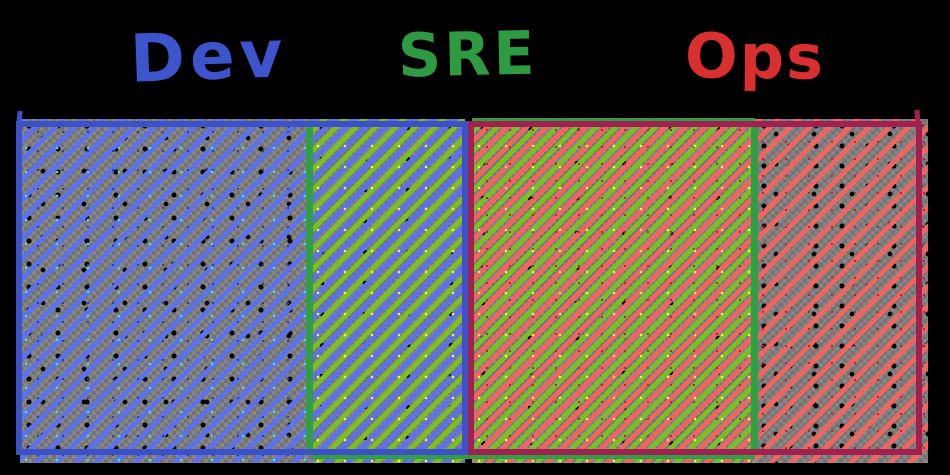 The height and width of the screenshot is (475, 950). What do you see at coordinates (309, 288) in the screenshot?
I see `sre-left-border` at bounding box center [309, 288].